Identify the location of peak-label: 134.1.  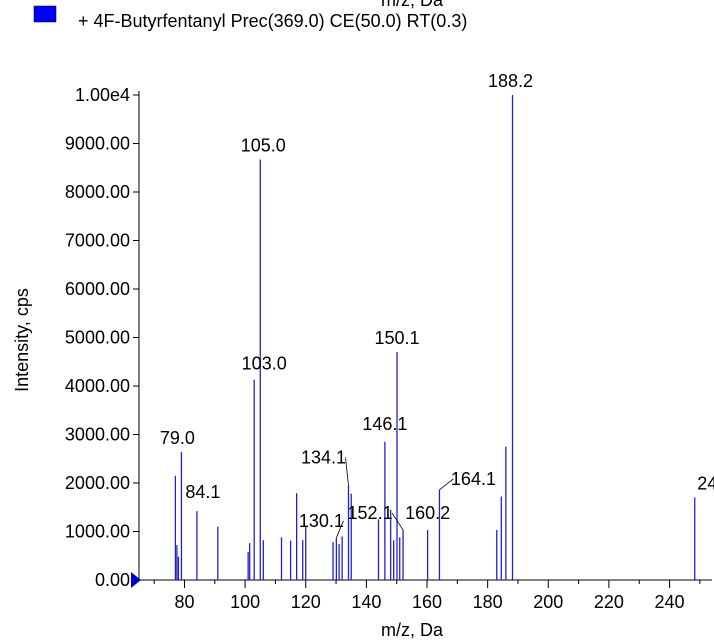
(323, 457).